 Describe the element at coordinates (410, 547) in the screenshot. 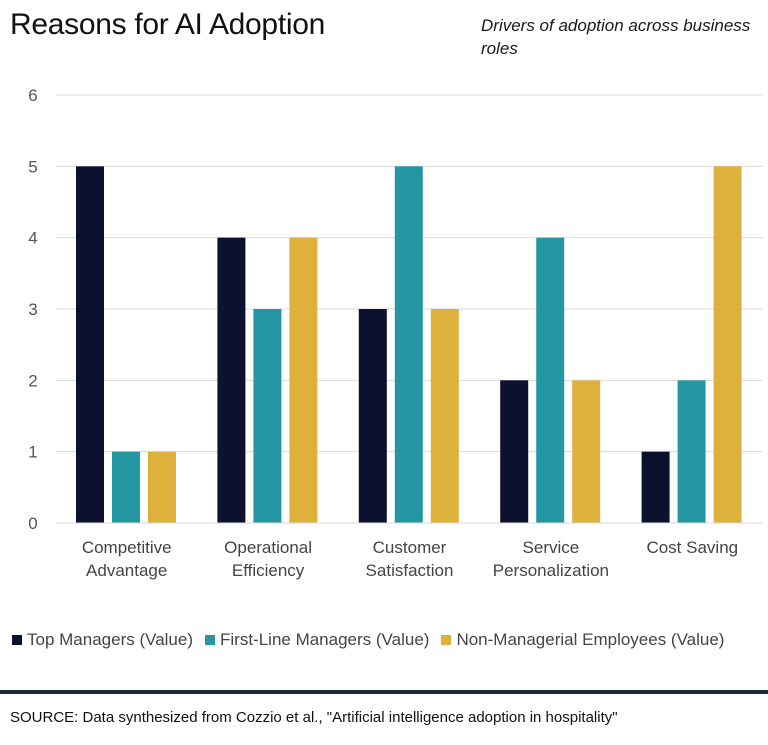

I see `x-tick-label: Customer` at that location.